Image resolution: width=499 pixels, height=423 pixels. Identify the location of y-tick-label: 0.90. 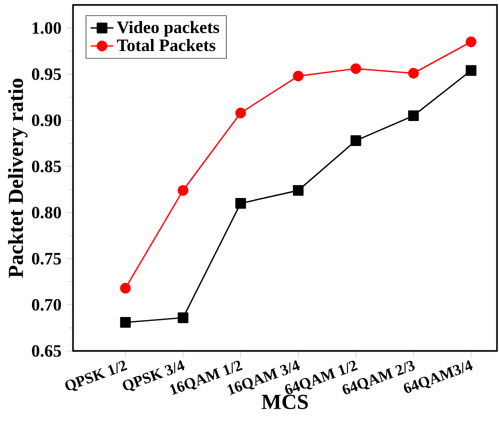
(46, 120).